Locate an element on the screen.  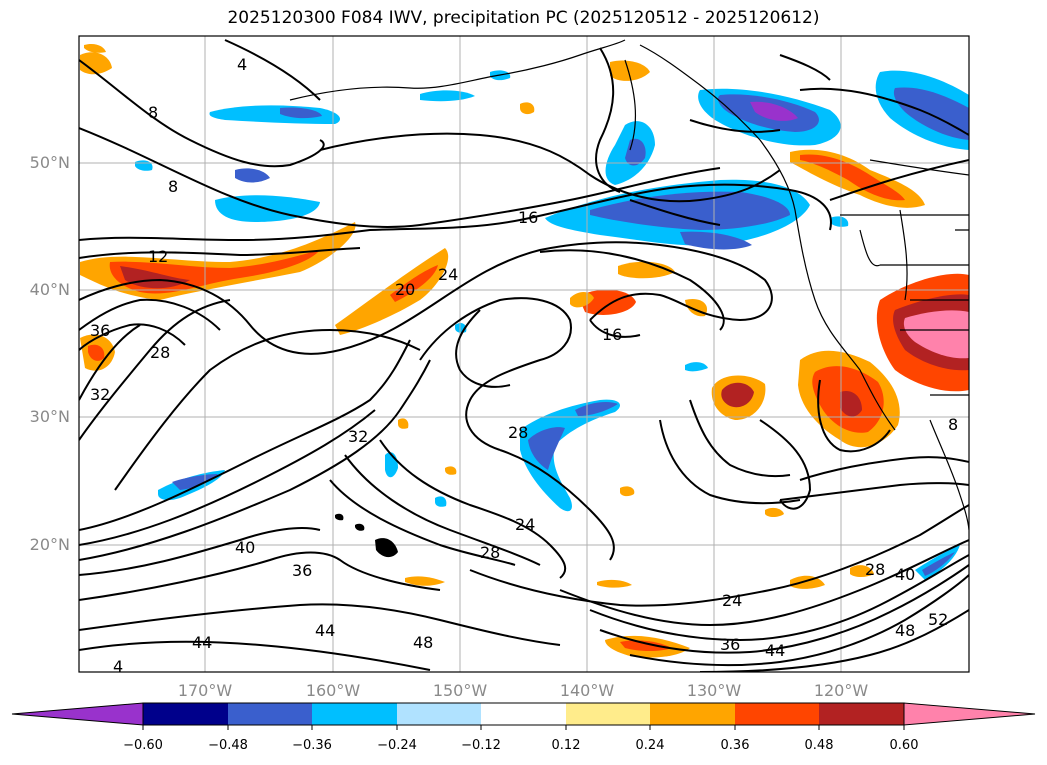
colorbar-tick-label: 0.24 is located at coordinates (650, 745).